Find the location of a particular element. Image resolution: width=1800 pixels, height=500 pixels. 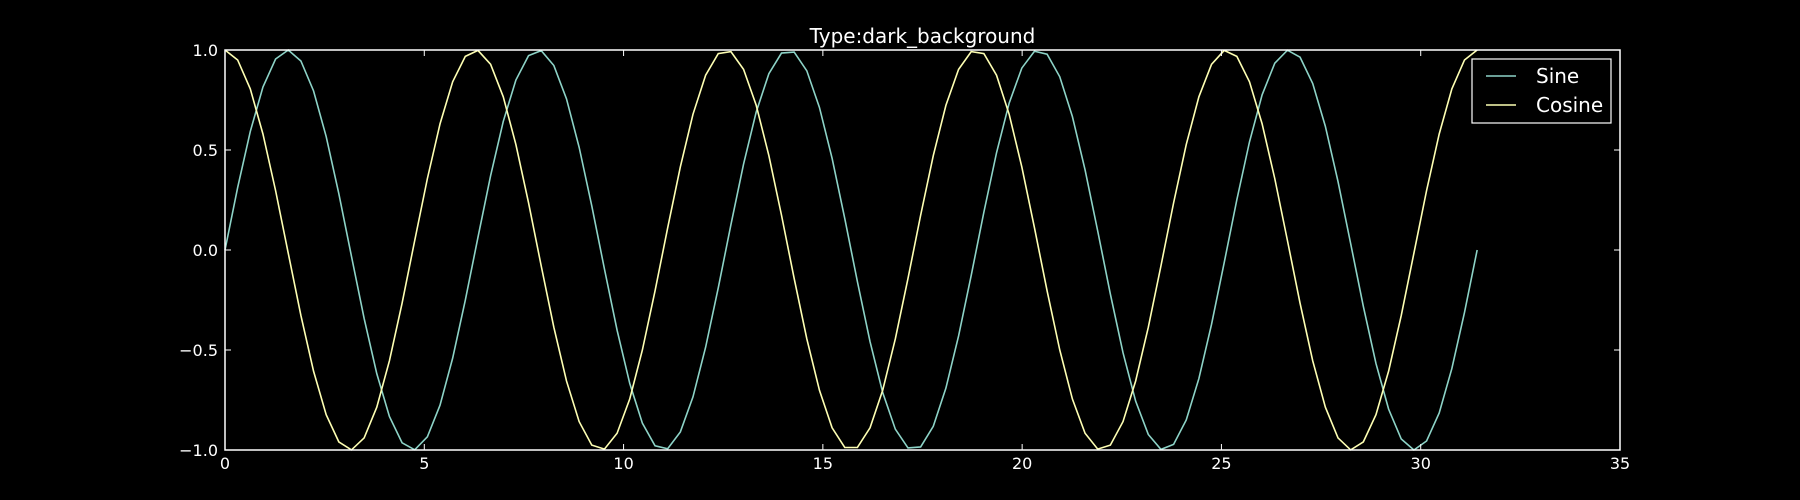

x-tick-label: 20 is located at coordinates (1022, 463).